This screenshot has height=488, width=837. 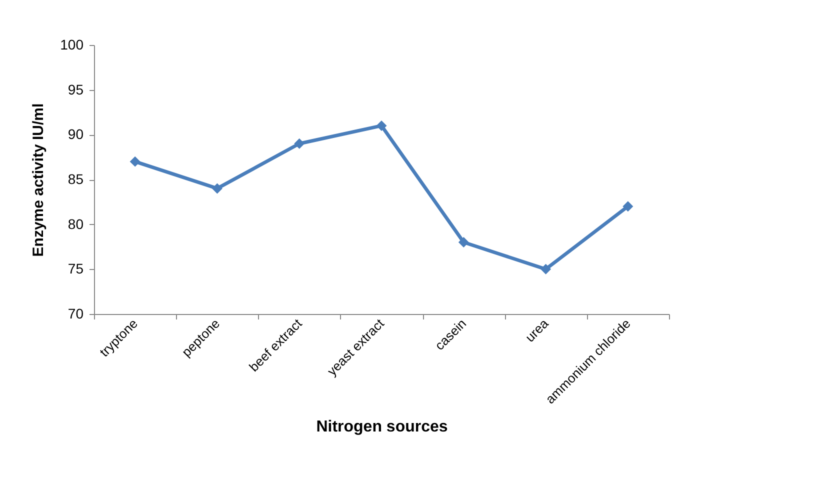 What do you see at coordinates (76, 314) in the screenshot?
I see `y-tick-label: 70` at bounding box center [76, 314].